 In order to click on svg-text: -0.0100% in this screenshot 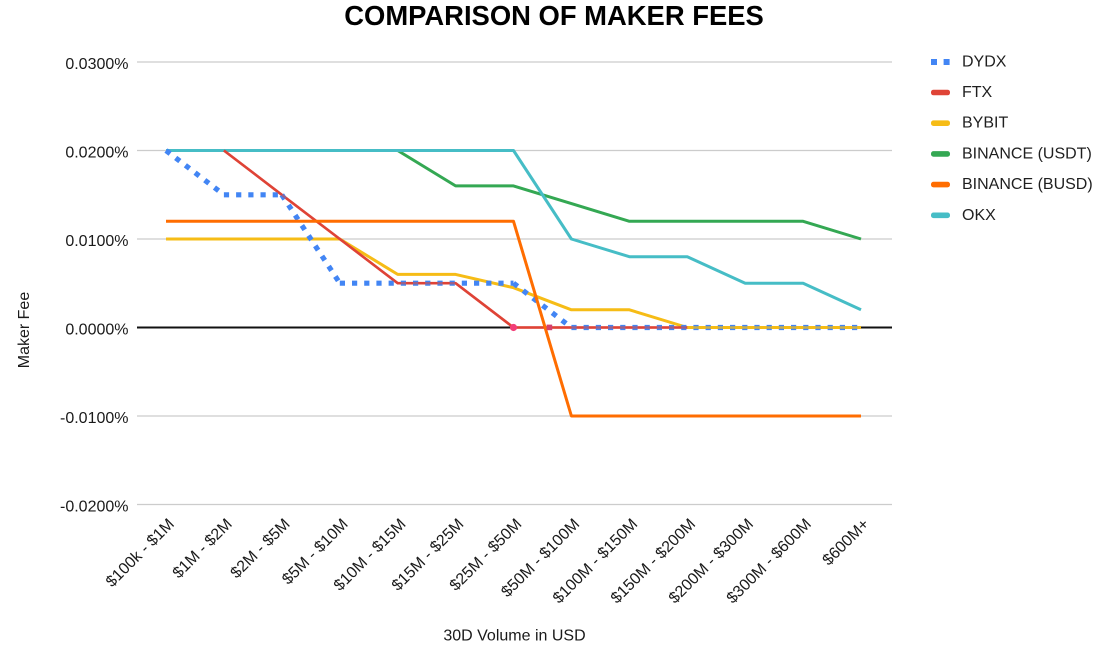, I will do `click(94, 418)`.